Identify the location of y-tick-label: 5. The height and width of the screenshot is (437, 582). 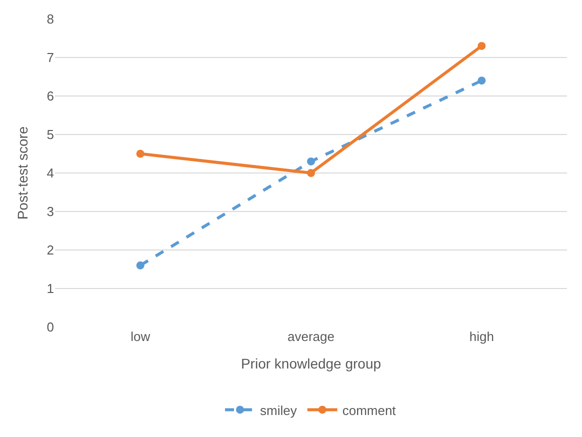
(50, 134).